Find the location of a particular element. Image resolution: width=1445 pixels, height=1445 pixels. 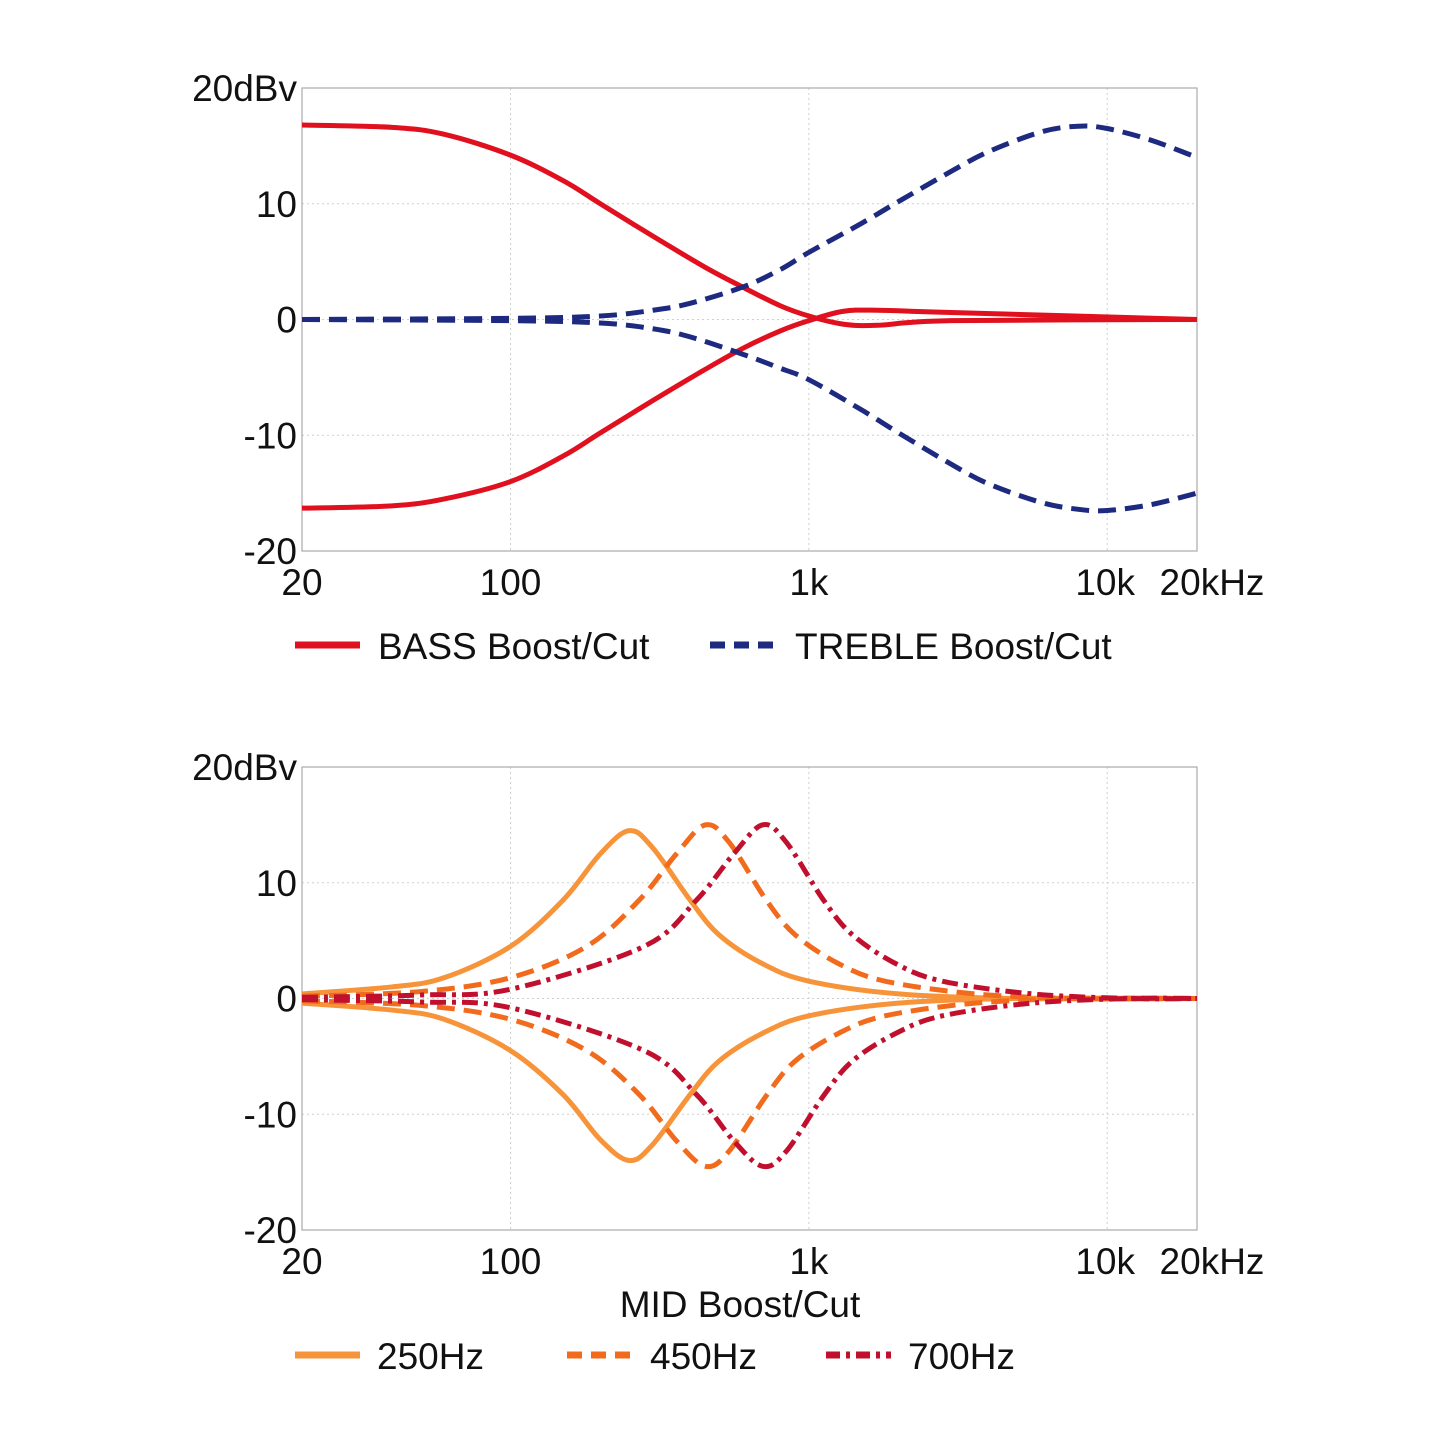

x-axis-label: MID Boost/Cut is located at coordinates (740, 1304).